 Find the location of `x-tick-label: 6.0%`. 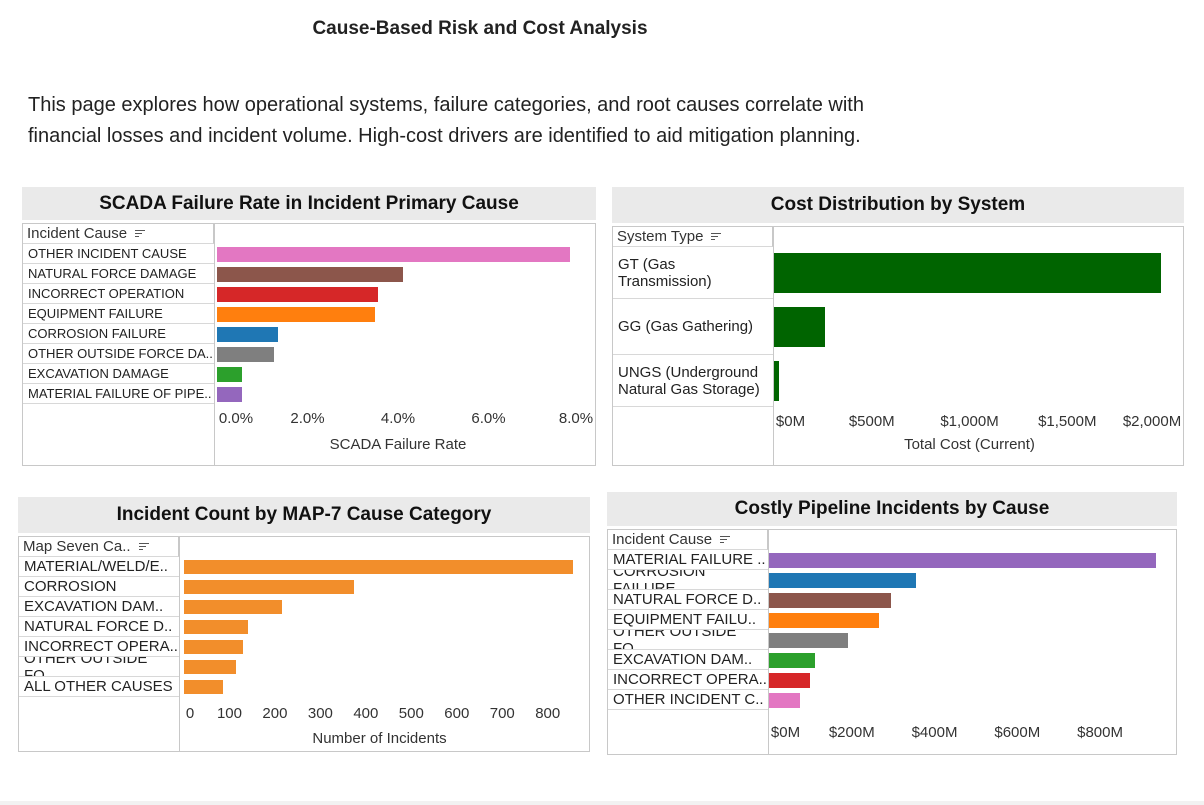

x-tick-label: 6.0% is located at coordinates (488, 418).